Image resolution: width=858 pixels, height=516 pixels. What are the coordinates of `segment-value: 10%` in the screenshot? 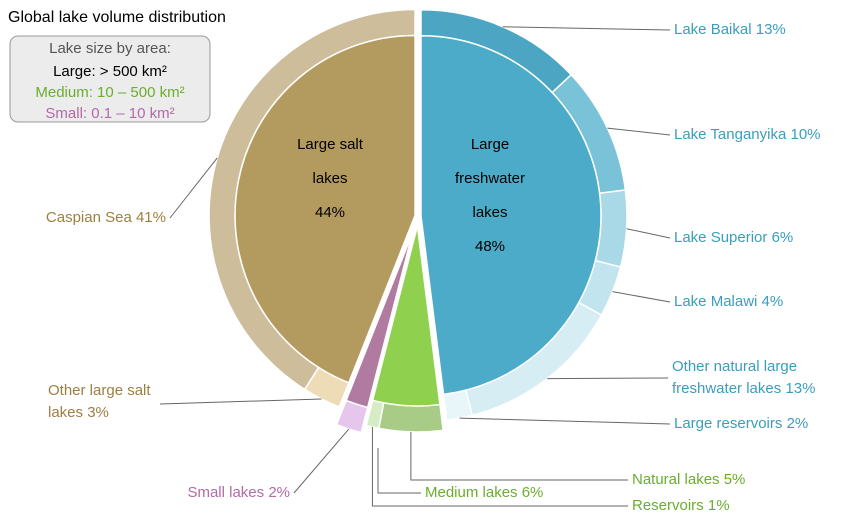 It's located at (805, 134).